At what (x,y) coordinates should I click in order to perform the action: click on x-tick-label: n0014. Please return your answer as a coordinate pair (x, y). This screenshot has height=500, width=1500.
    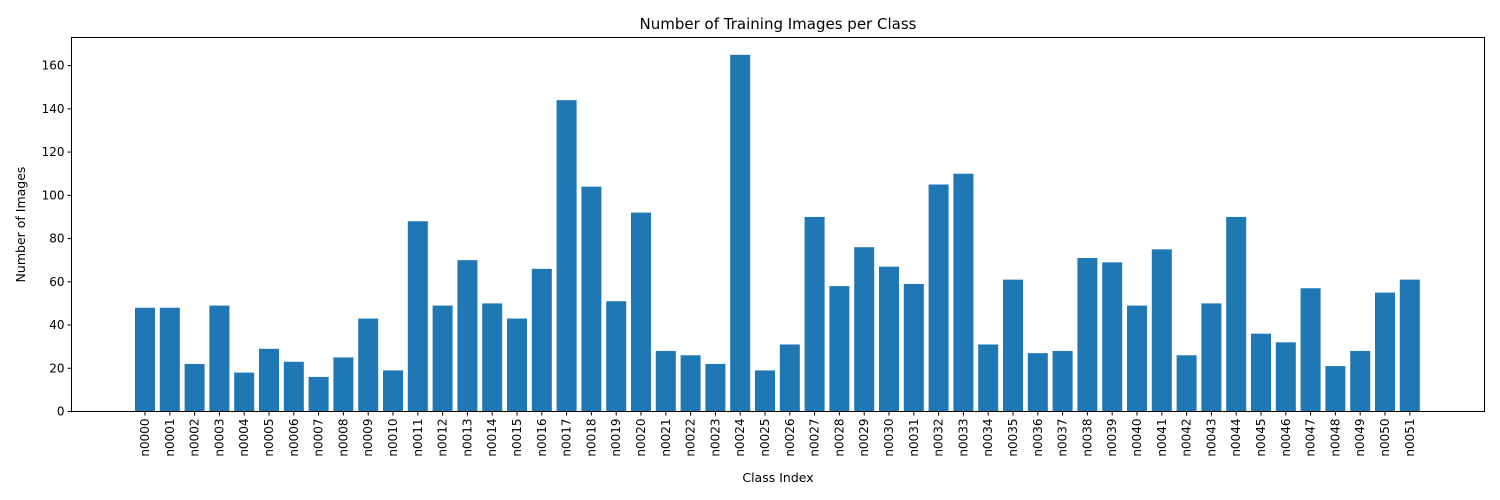
    Looking at the image, I should click on (492, 438).